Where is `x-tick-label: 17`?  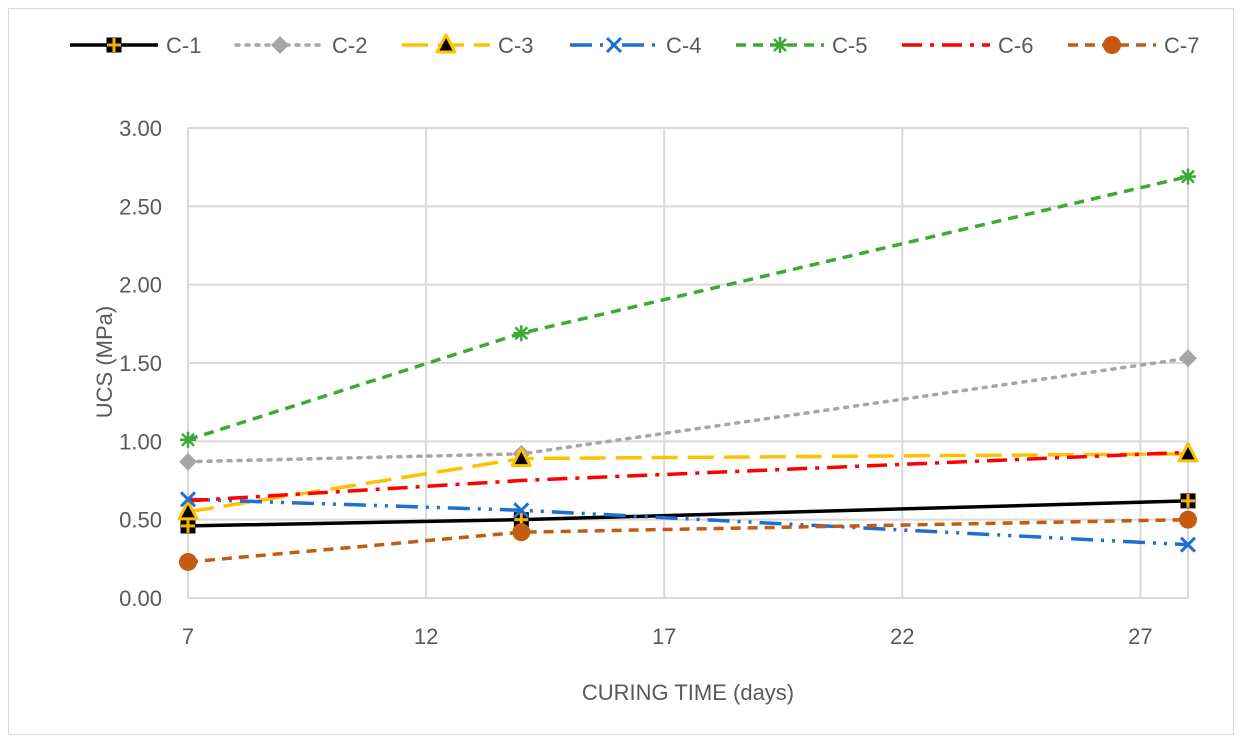
x-tick-label: 17 is located at coordinates (664, 636).